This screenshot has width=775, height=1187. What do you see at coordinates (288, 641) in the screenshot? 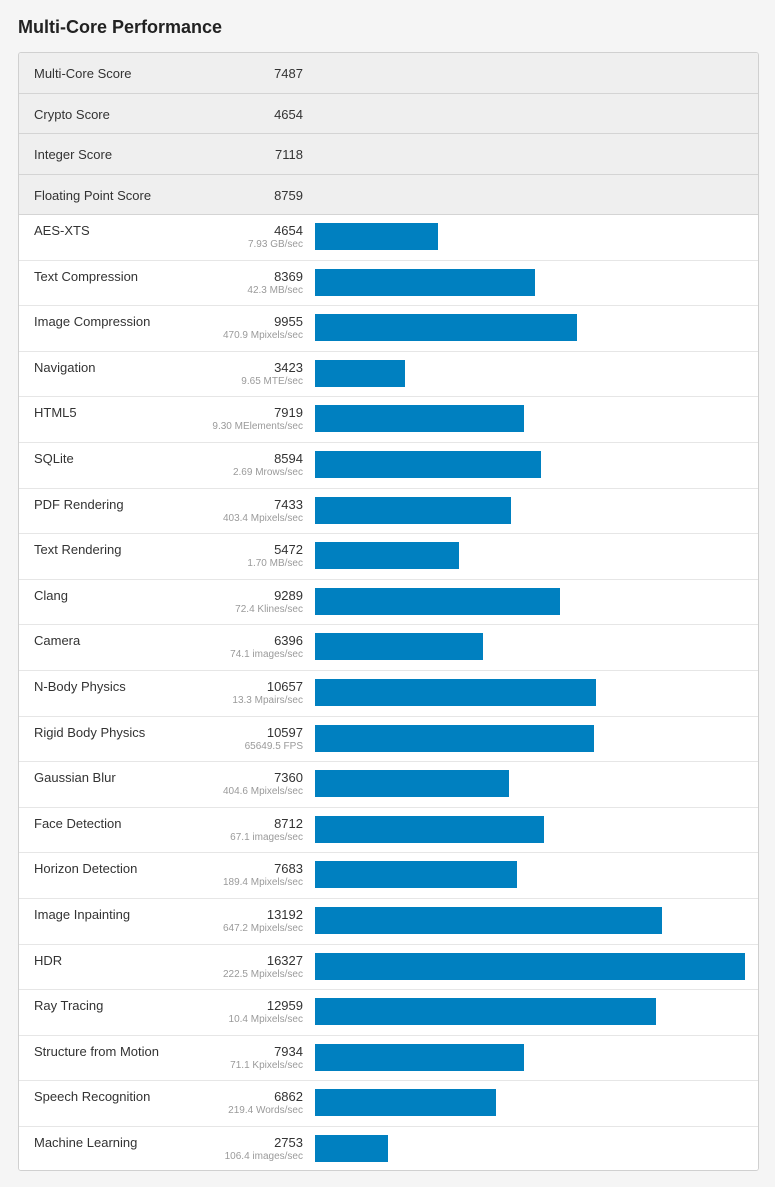
I see `benchmark-score: 6396` at bounding box center [288, 641].